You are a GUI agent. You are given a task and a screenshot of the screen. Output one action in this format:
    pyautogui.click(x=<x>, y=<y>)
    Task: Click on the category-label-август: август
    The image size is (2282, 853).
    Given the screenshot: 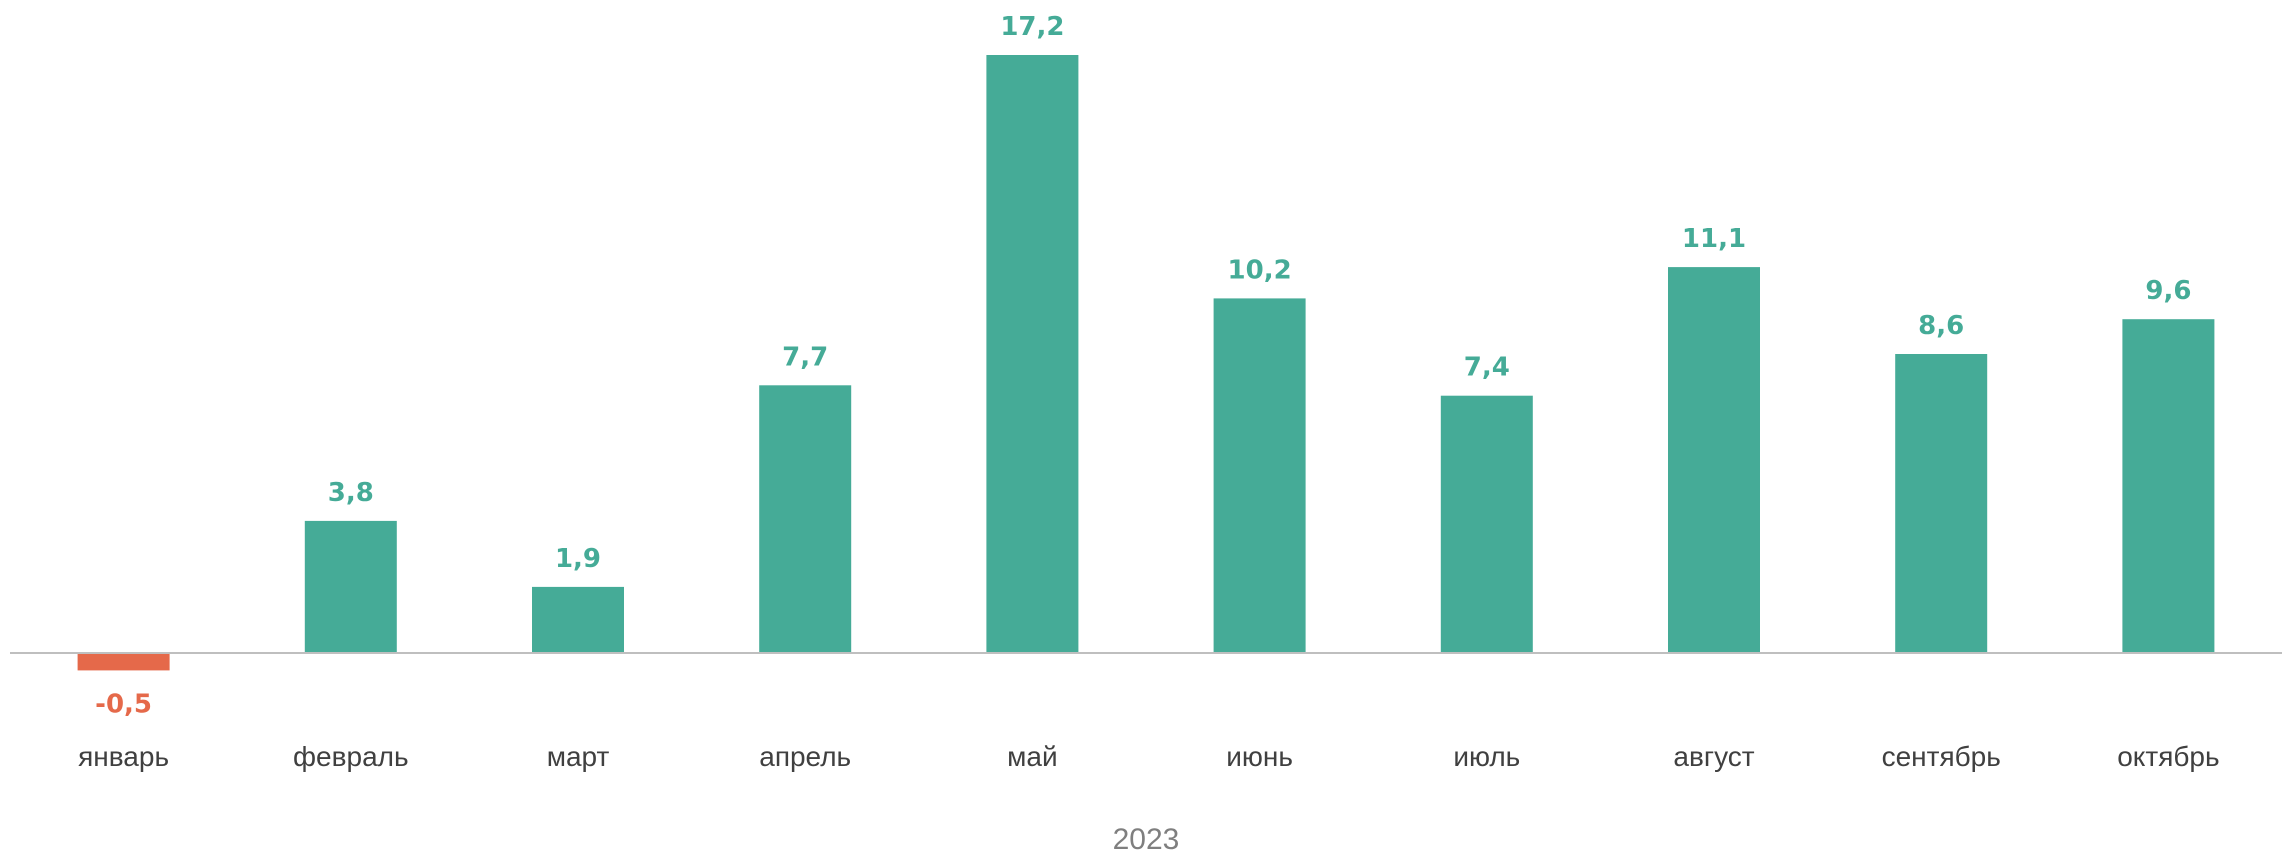 What is the action you would take?
    pyautogui.click(x=1713, y=756)
    